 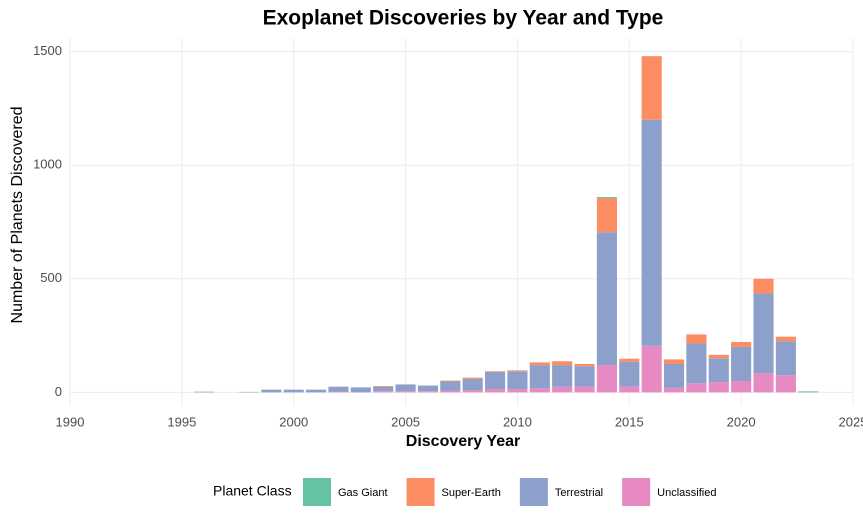 I want to click on legend-label: Gas Giant, so click(x=363, y=493).